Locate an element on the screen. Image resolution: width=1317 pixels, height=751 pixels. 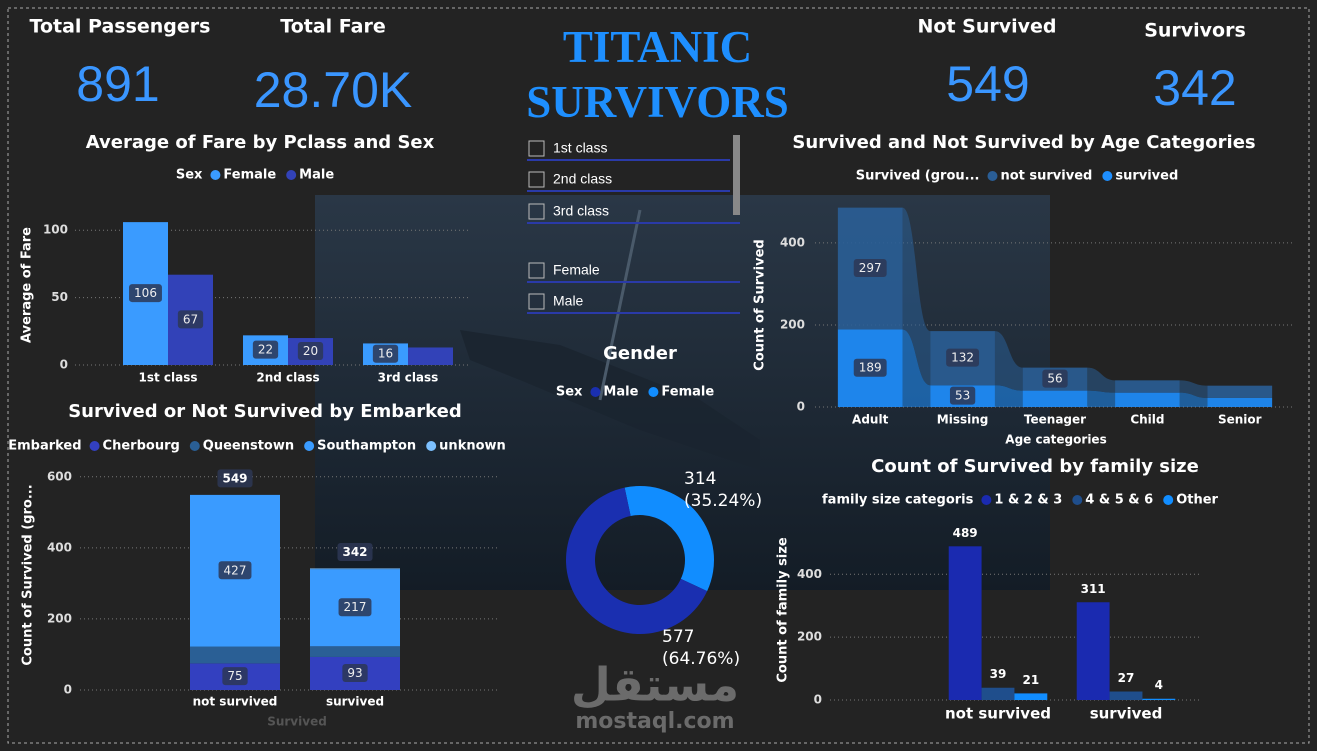
kpi-label: Total Fare is located at coordinates (332, 27).